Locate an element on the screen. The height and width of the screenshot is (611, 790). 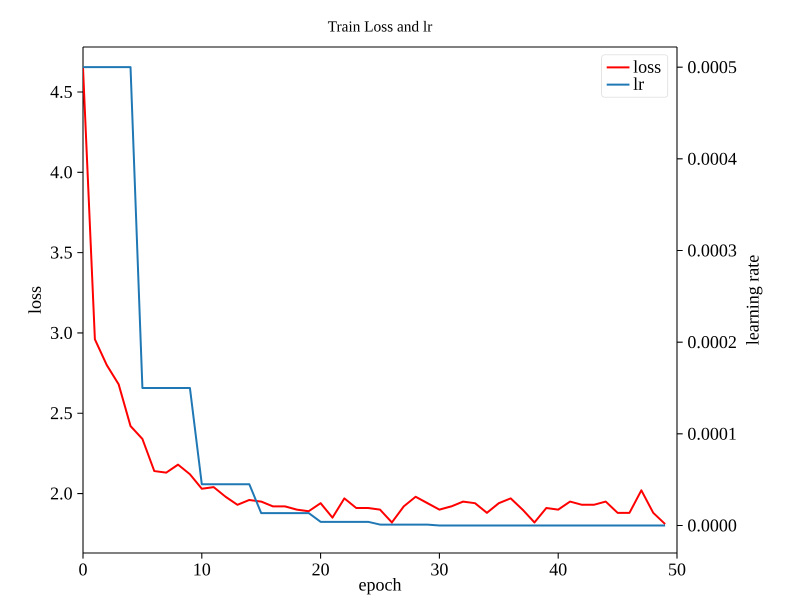
y2-tick-label: 0.0000 is located at coordinates (712, 525).